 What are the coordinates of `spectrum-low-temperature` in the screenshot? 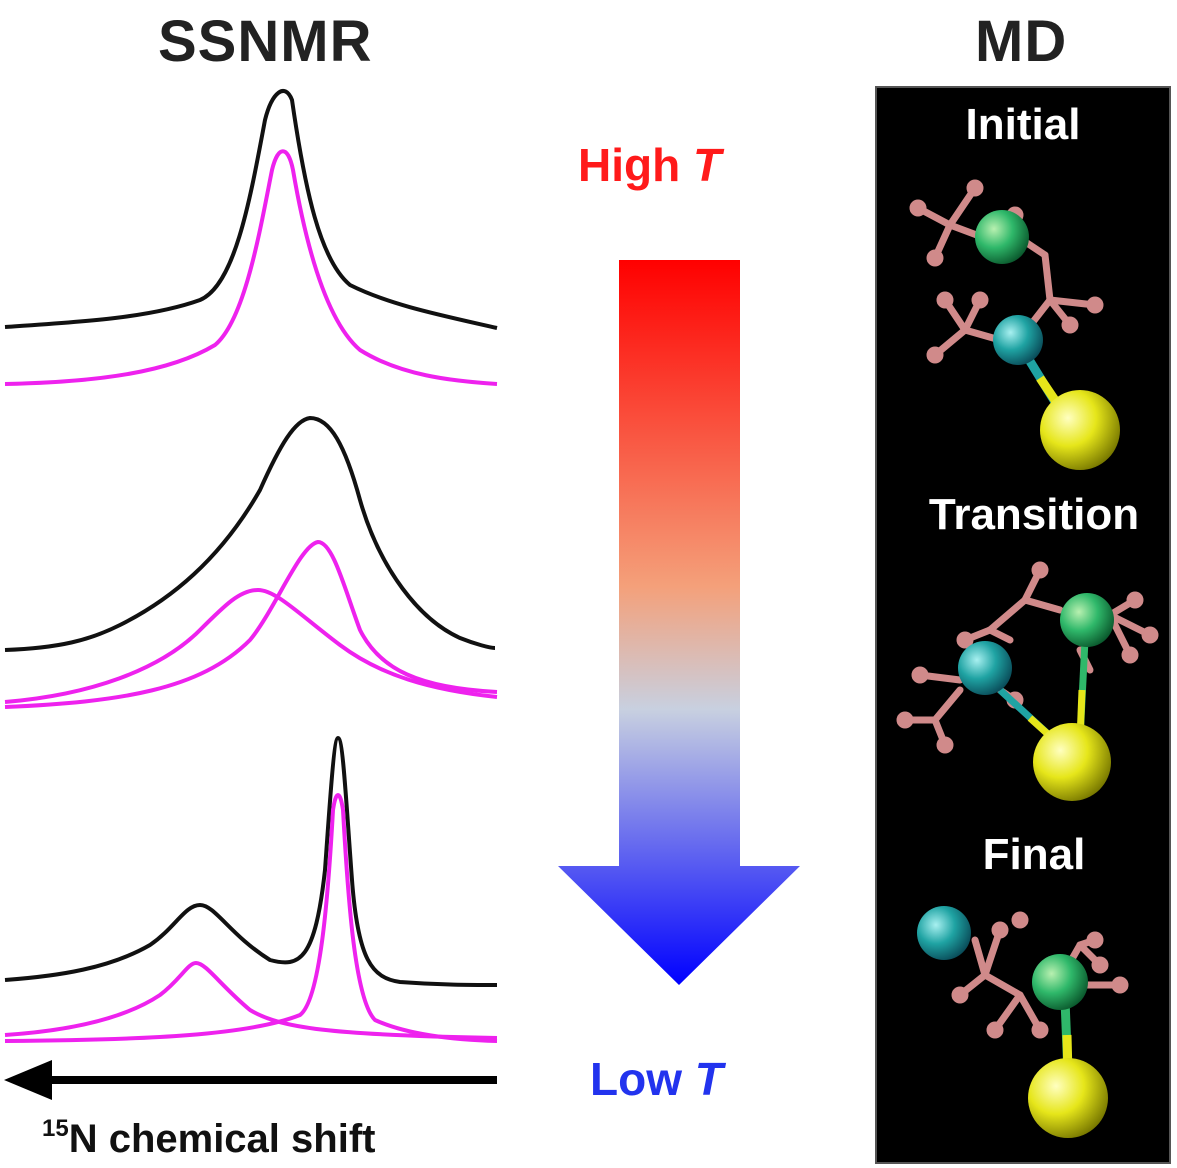 It's located at (251, 889).